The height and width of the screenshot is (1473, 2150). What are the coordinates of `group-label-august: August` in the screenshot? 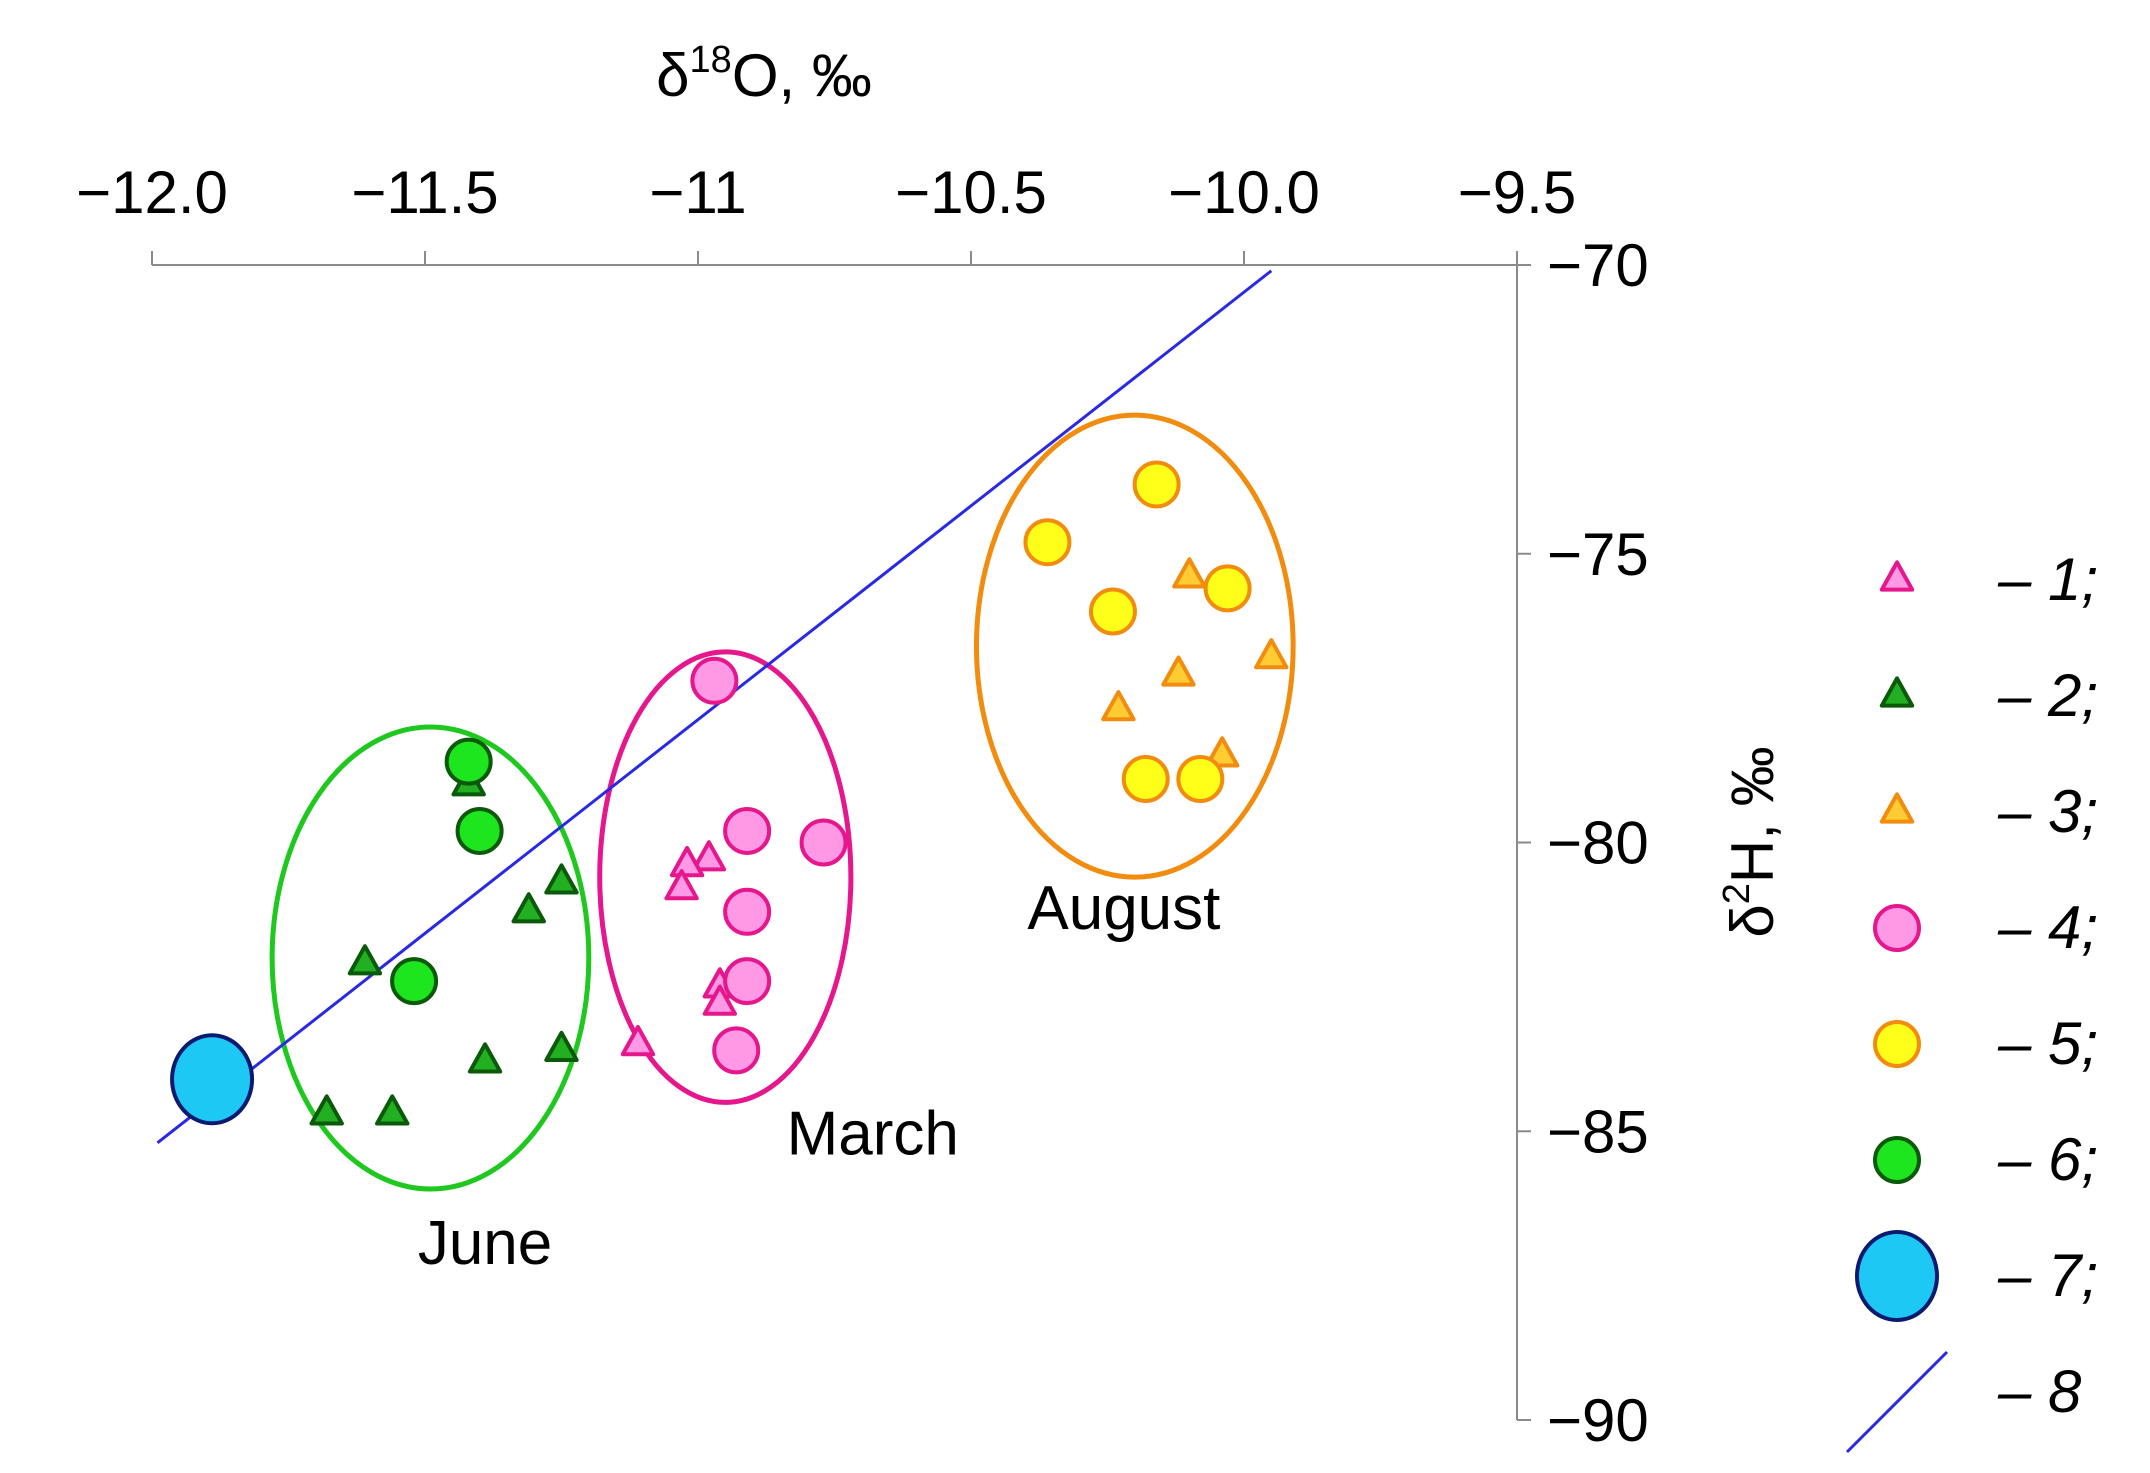 It's located at (1123, 908).